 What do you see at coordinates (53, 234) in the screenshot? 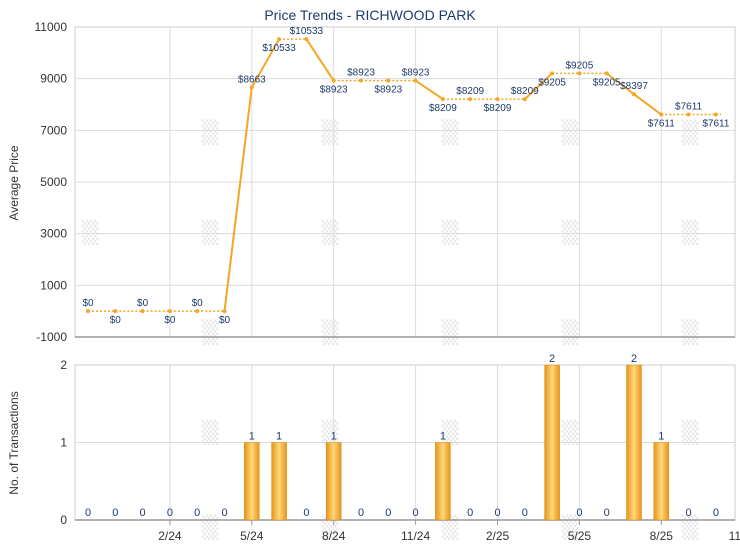
I see `price-y-tick-label: 3000` at bounding box center [53, 234].